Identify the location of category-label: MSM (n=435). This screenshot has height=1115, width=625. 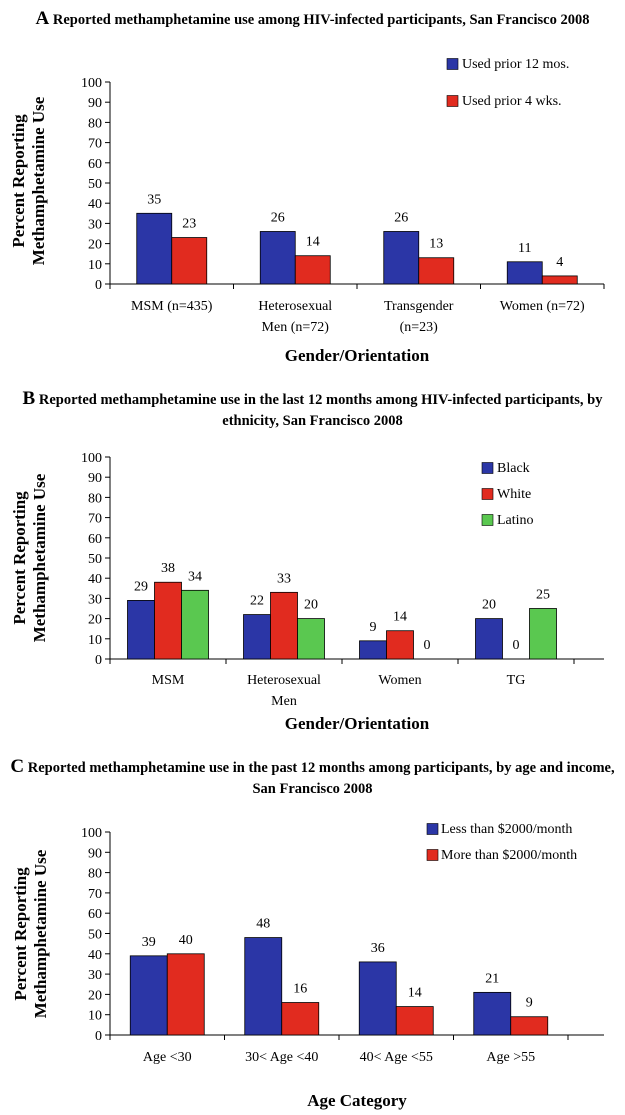
(172, 306).